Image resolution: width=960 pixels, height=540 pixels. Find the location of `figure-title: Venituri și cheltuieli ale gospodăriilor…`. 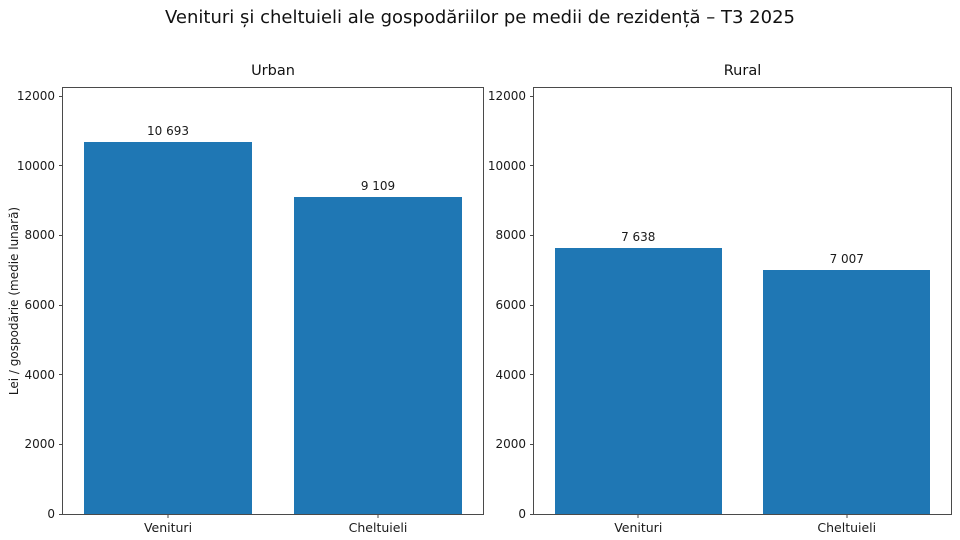

figure-title: Venituri și cheltuieli ale gospodăriilor… is located at coordinates (480, 17).